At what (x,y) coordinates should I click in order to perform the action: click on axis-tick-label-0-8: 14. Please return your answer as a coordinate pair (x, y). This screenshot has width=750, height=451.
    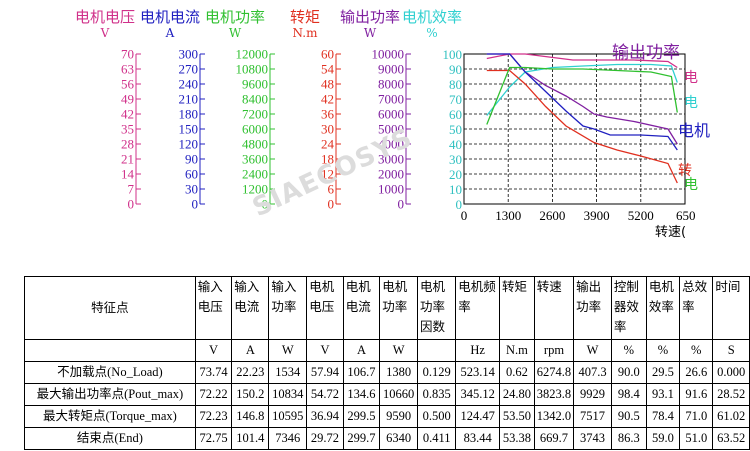
    Looking at the image, I should click on (128, 174).